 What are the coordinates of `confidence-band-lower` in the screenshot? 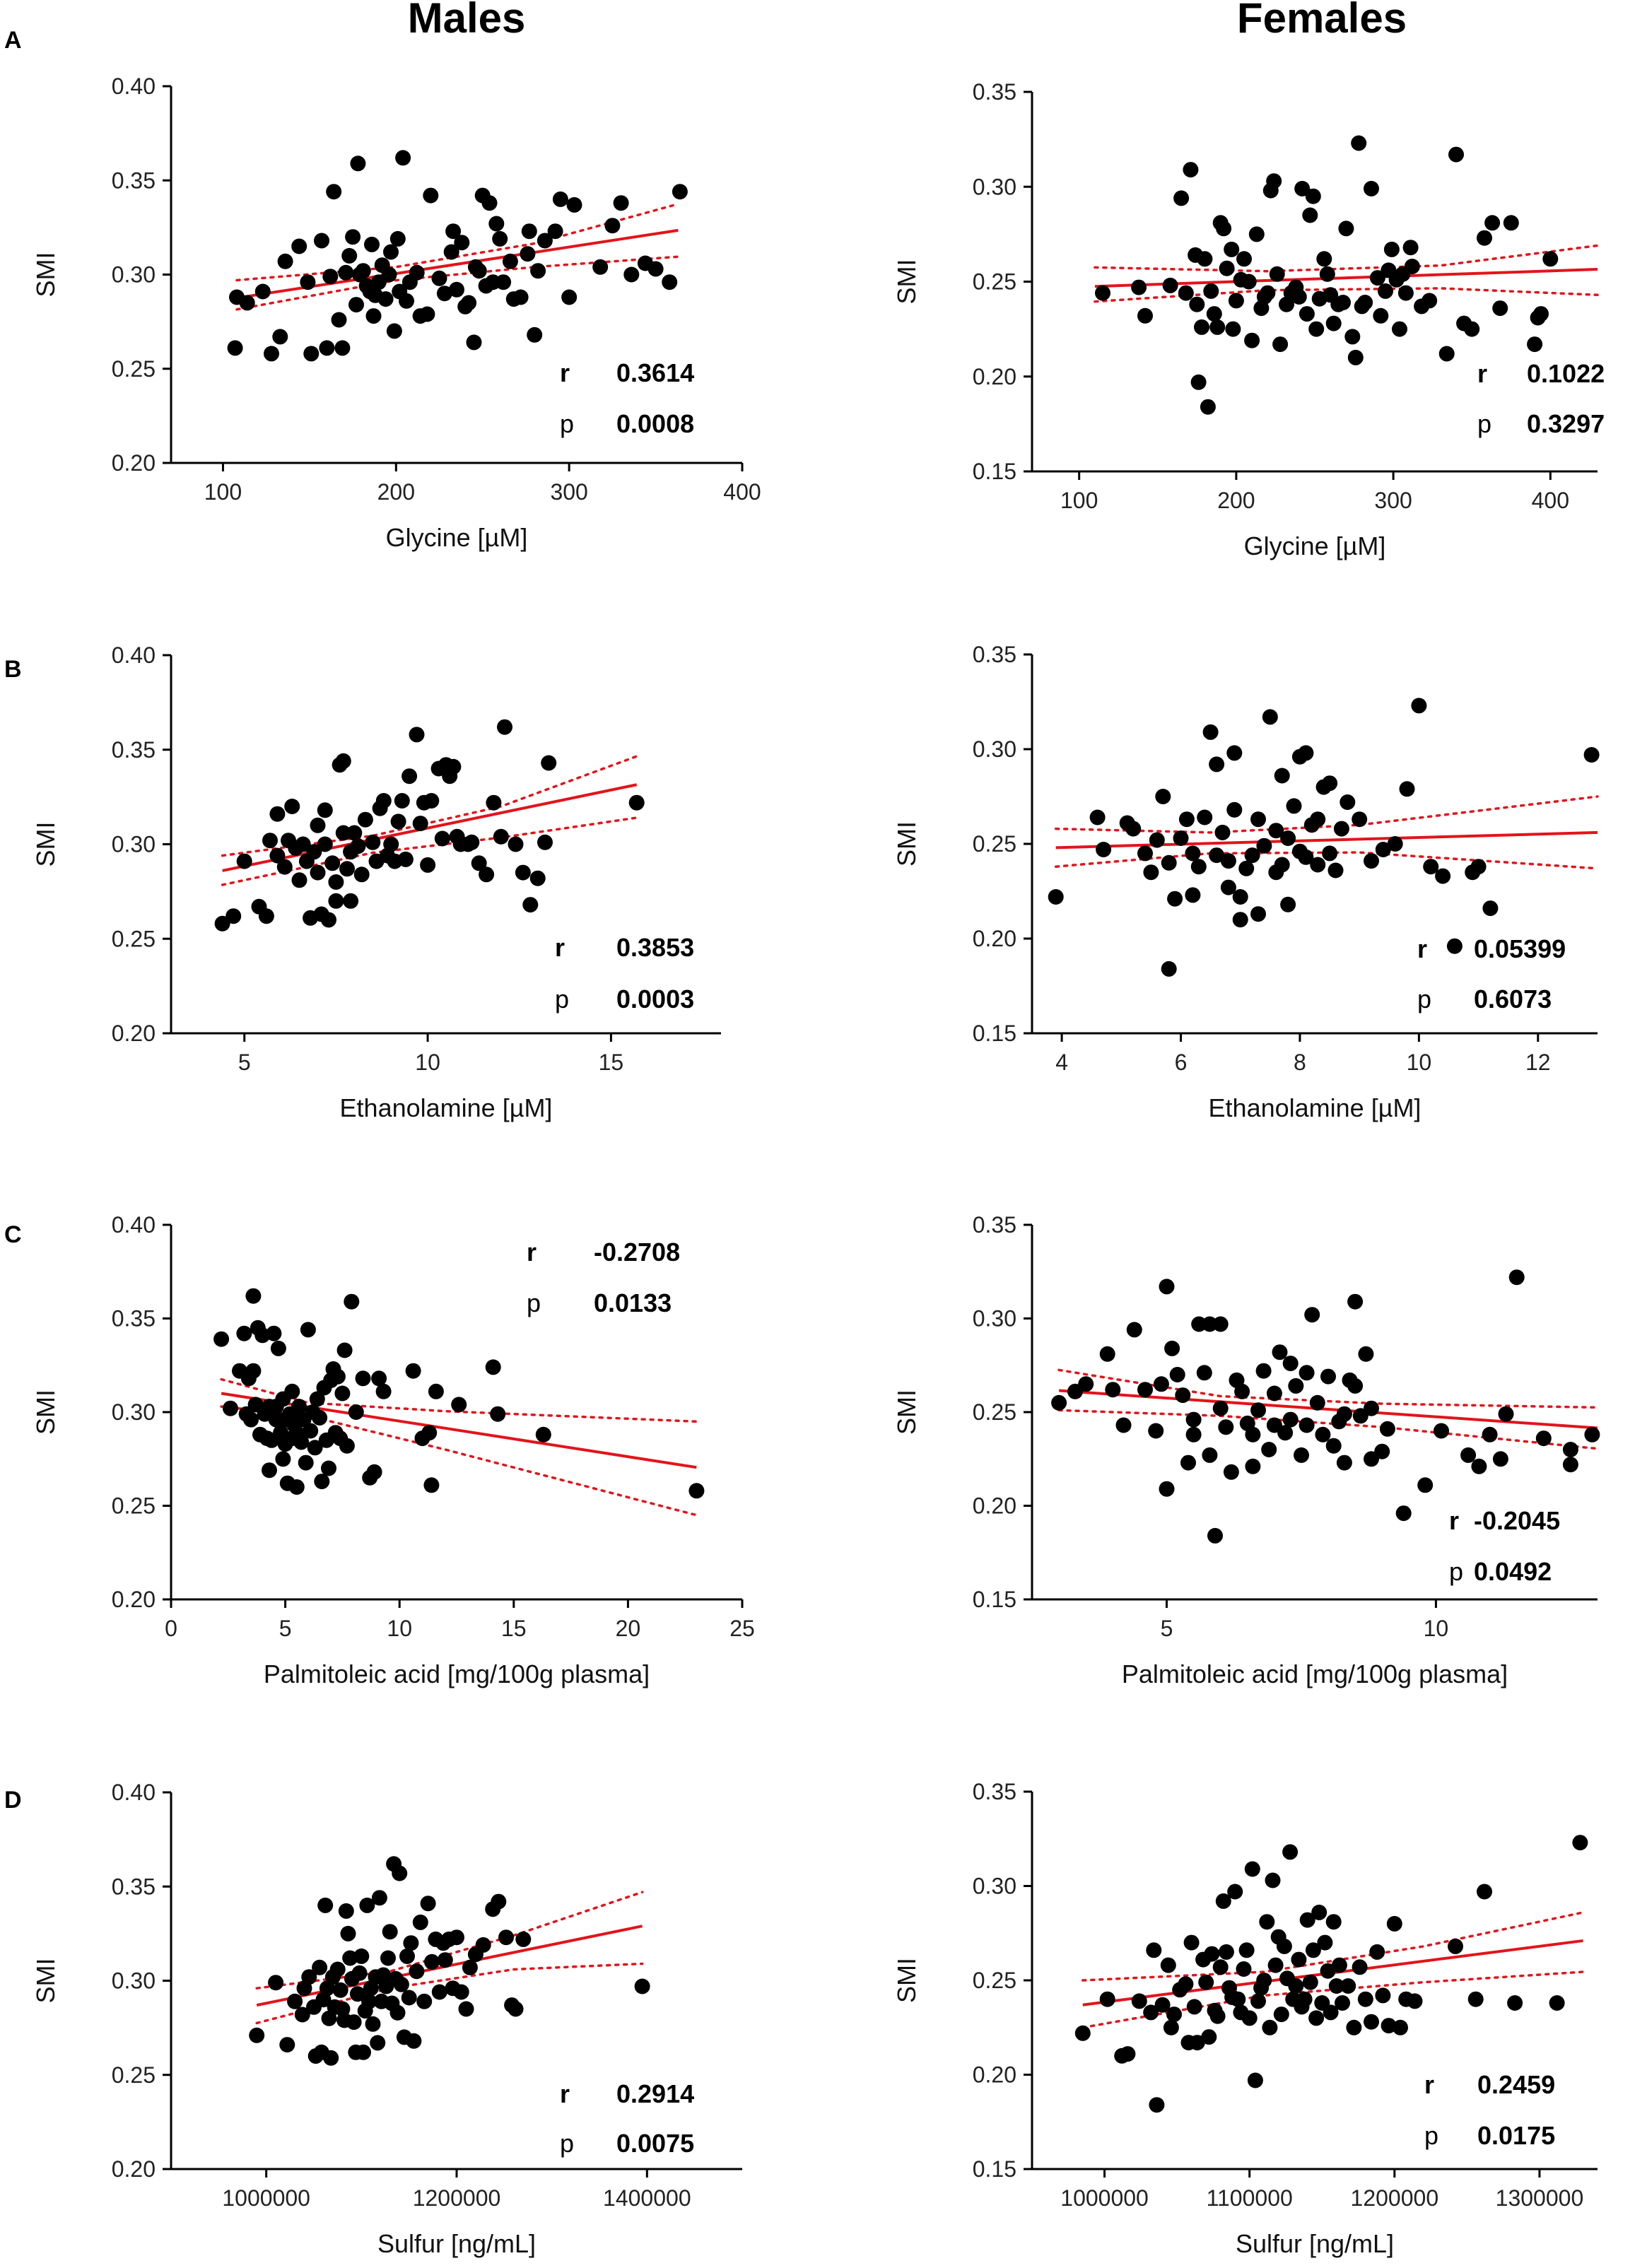 It's located at (457, 283).